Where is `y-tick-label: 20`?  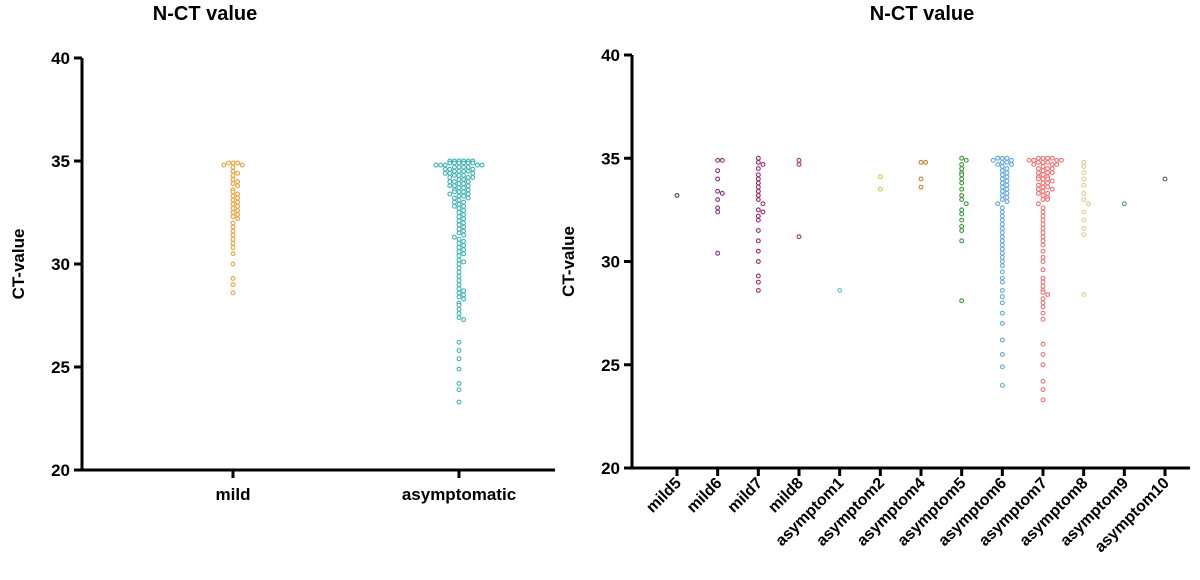
y-tick-label: 20 is located at coordinates (610, 468).